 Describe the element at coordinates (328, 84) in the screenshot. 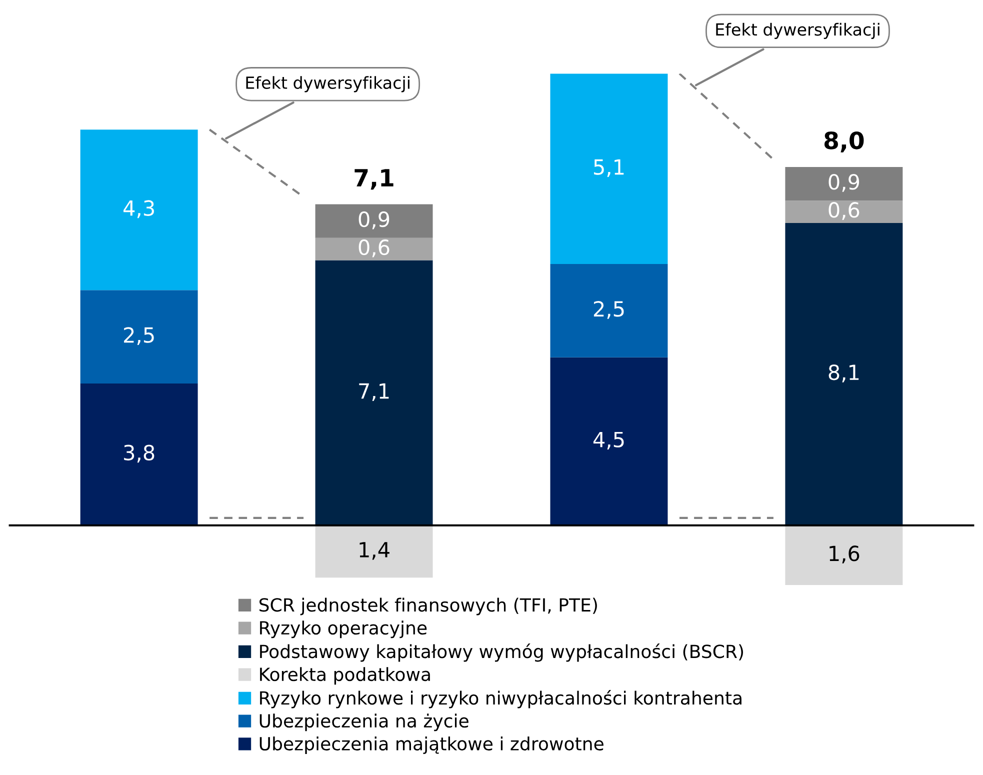

I see `annotation: Efekt dywersyfikacji` at that location.